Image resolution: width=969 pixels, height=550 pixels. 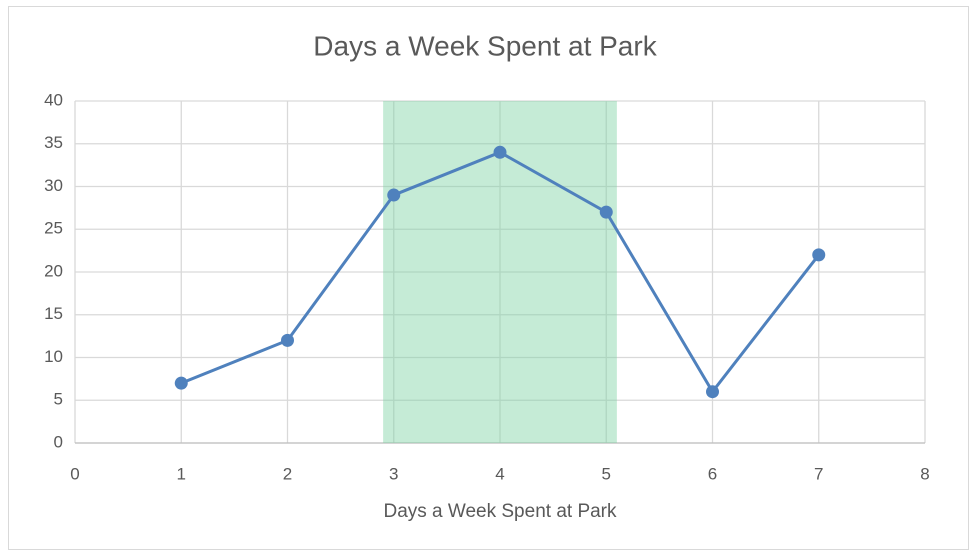 What do you see at coordinates (53, 313) in the screenshot?
I see `y-tick-label: 15` at bounding box center [53, 313].